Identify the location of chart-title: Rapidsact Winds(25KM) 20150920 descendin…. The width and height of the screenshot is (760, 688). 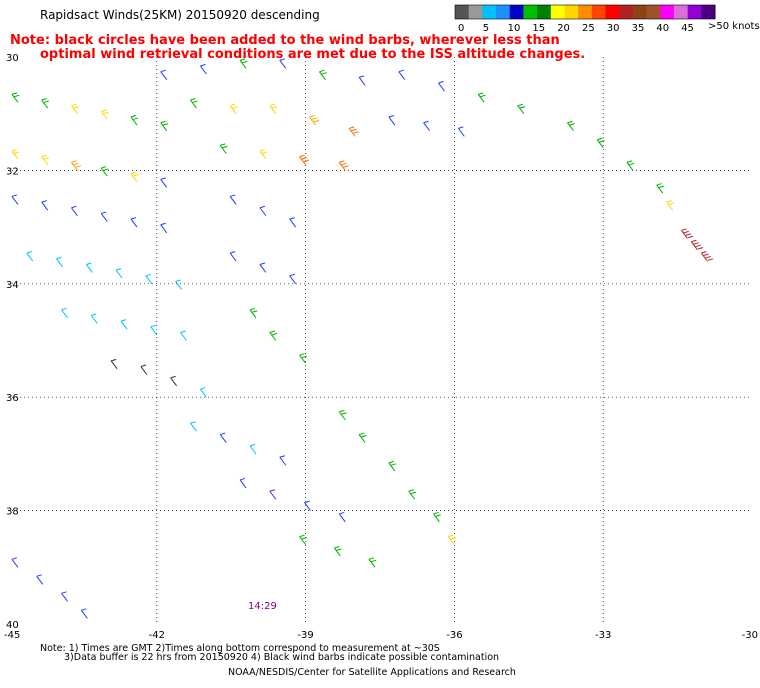
(180, 15).